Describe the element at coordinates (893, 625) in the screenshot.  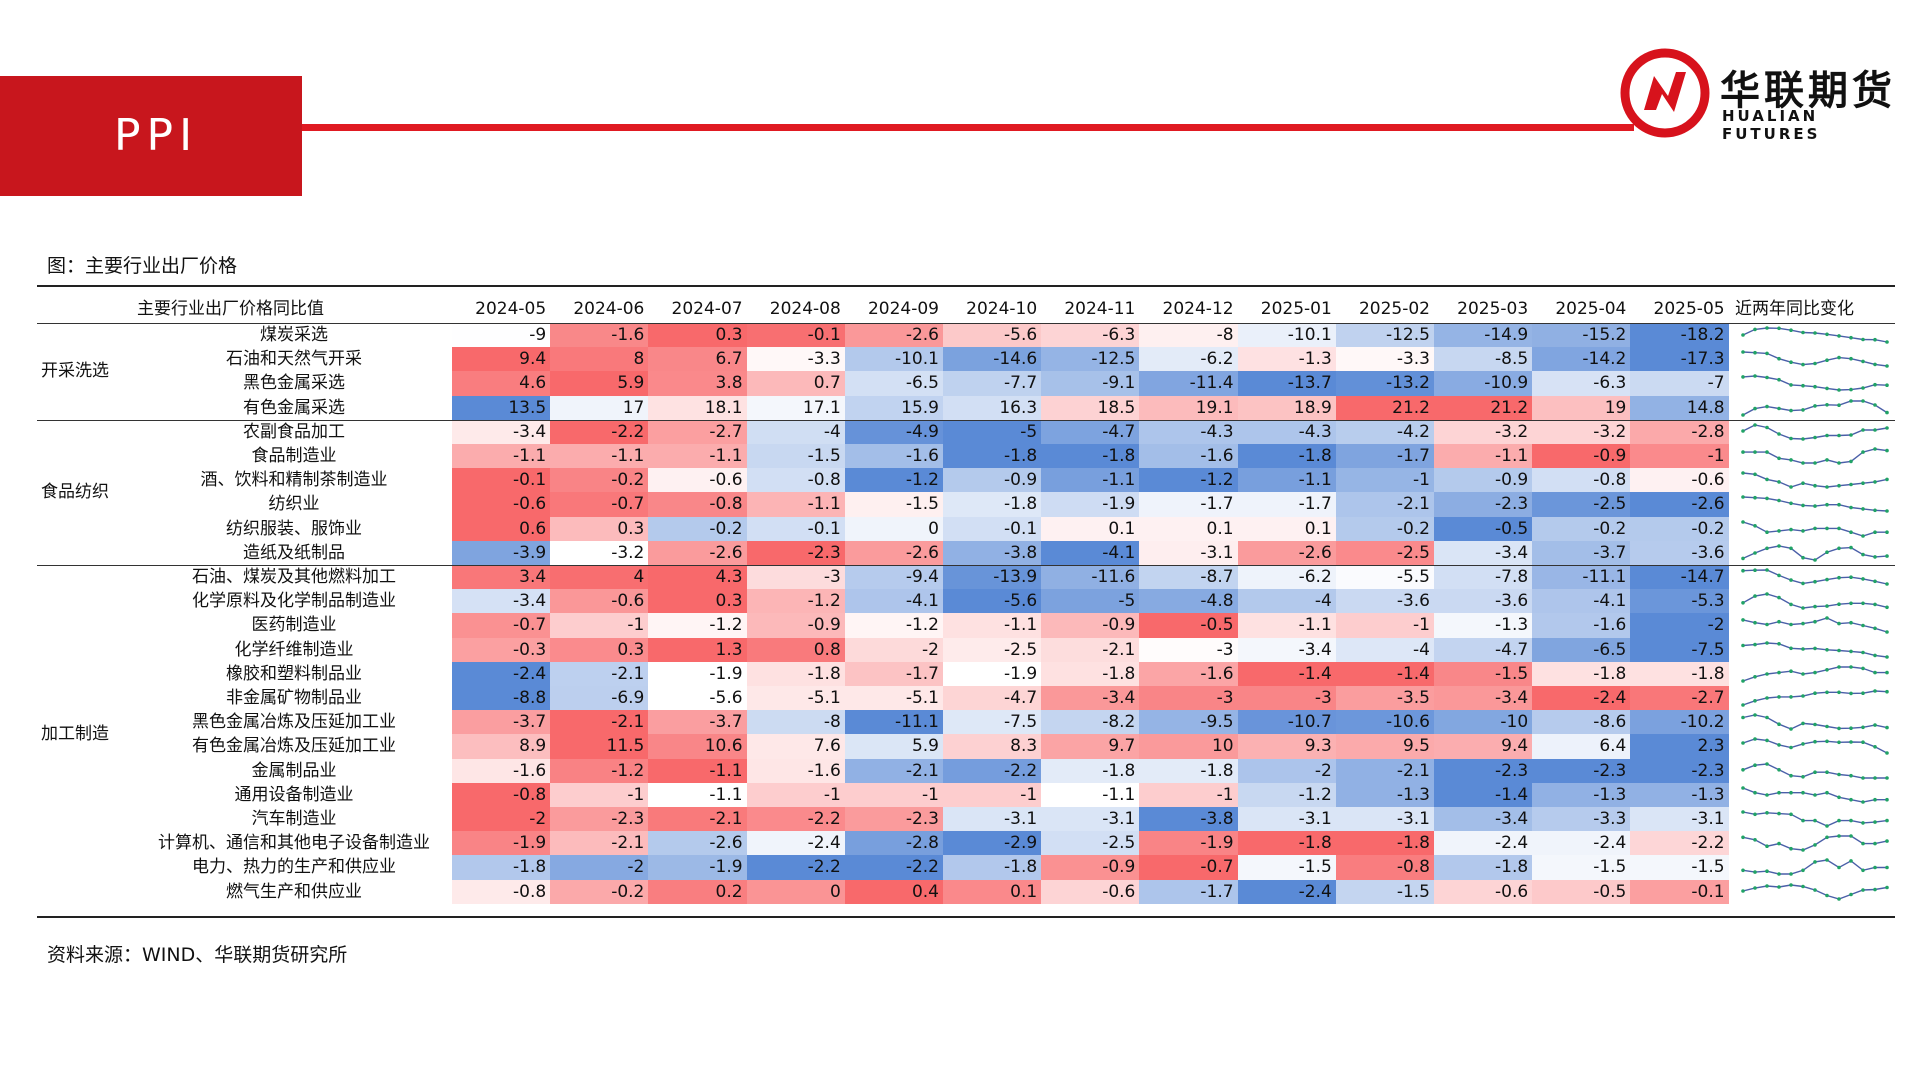
I see `value-cell: -1.2` at that location.